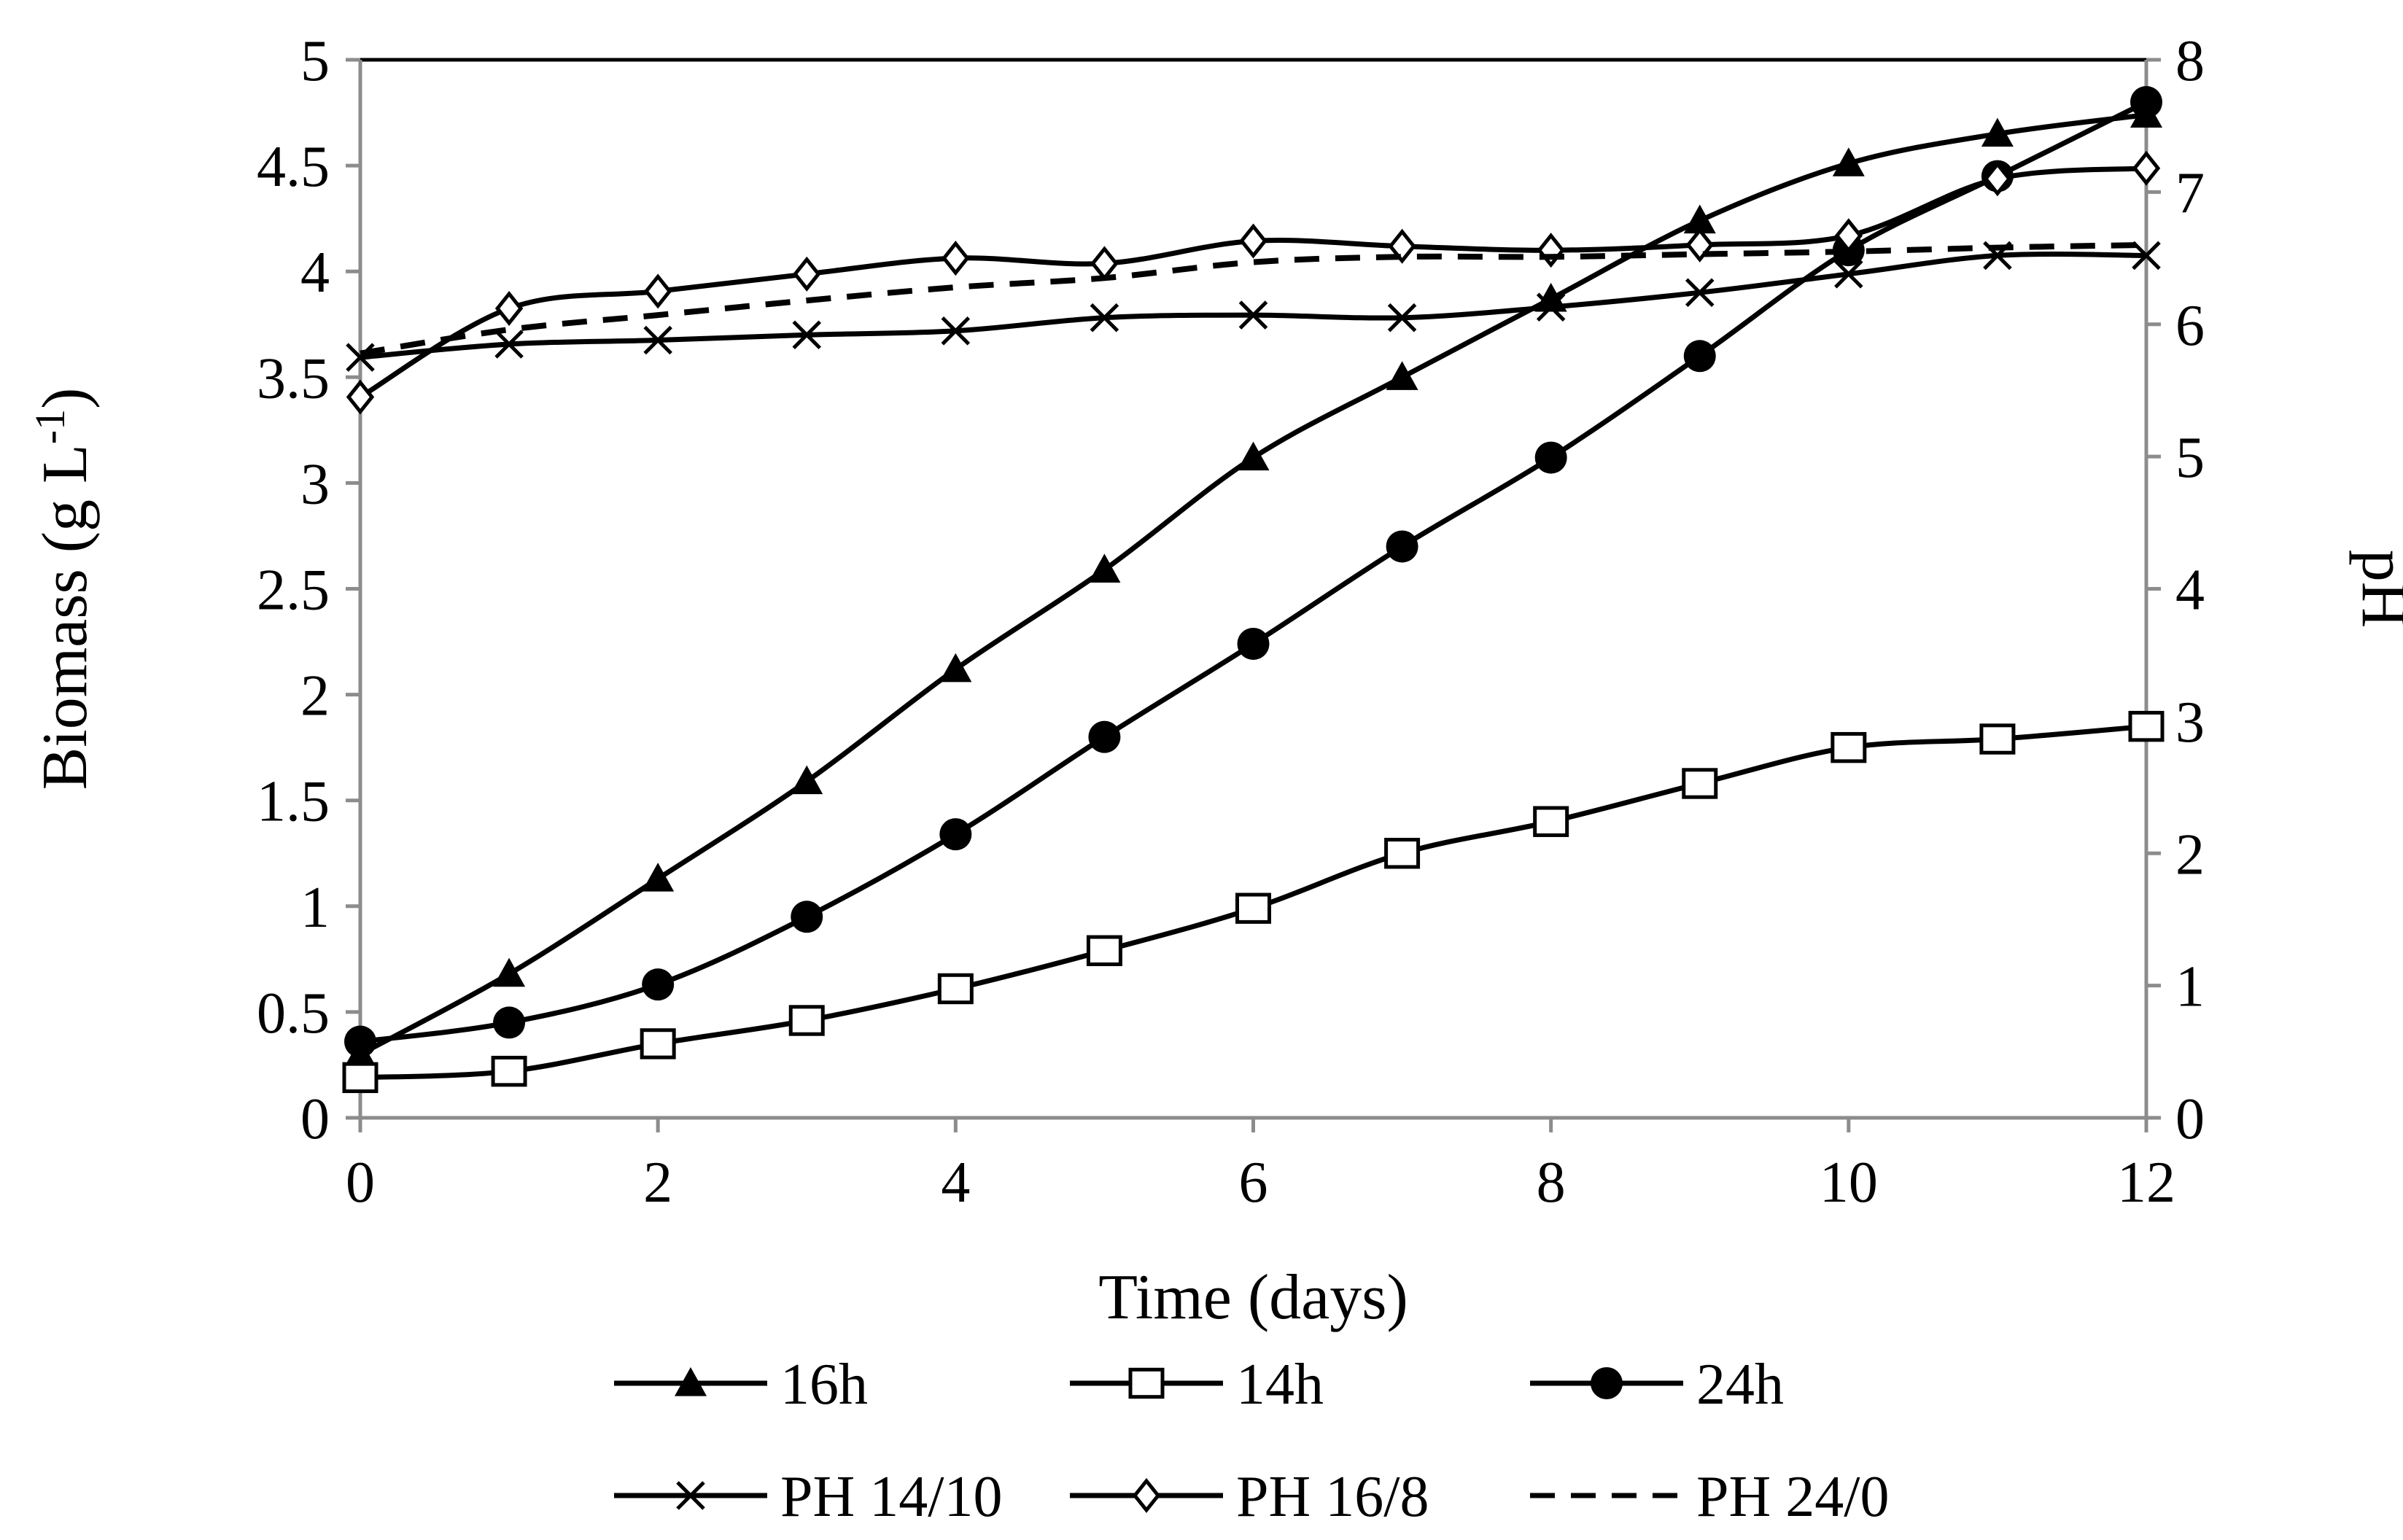 The width and height of the screenshot is (2403, 1540). I want to click on y-tick-label: 0, so click(315, 1119).